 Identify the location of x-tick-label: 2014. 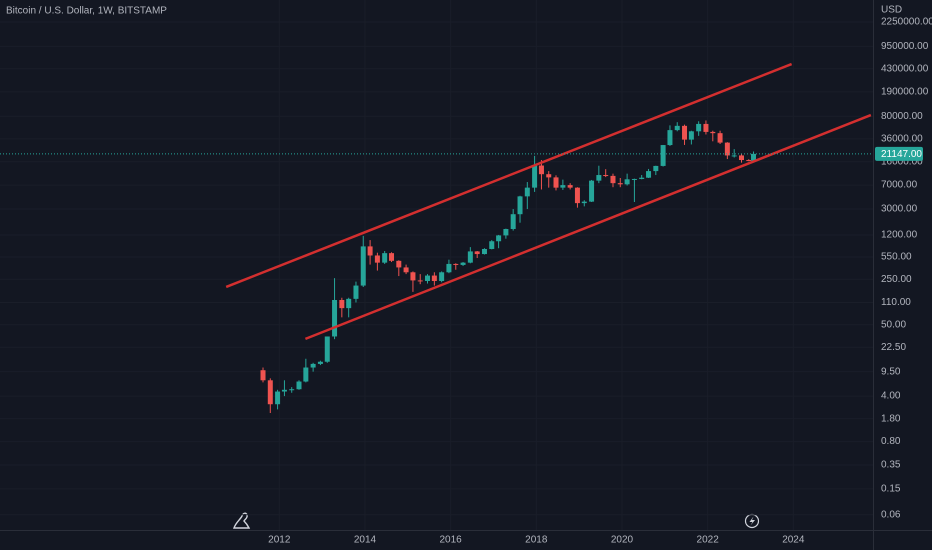
(365, 540).